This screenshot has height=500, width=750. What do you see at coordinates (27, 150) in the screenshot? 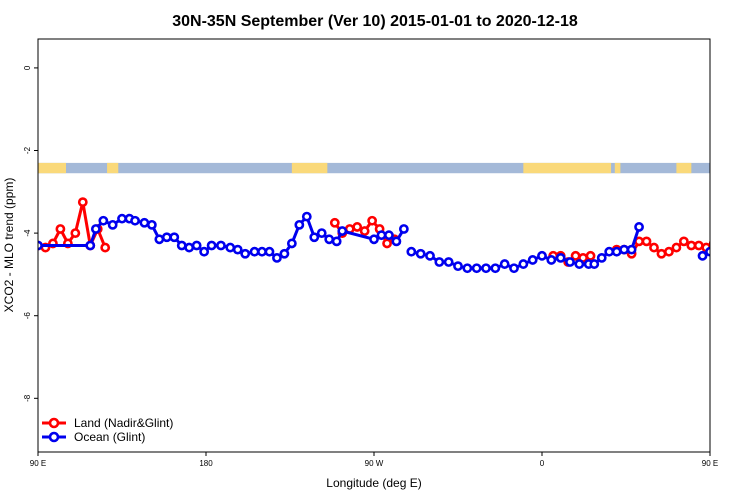
I see `y-tick-label-1: -2` at bounding box center [27, 150].